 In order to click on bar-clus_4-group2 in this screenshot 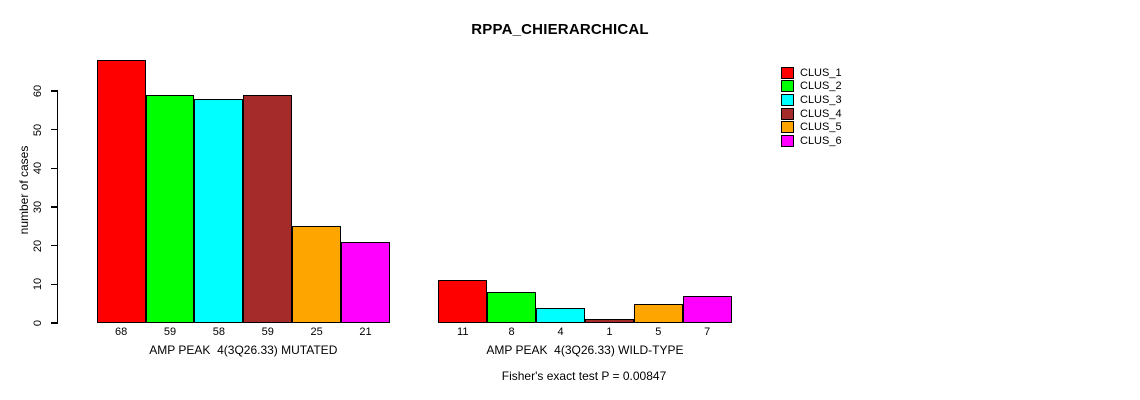, I will do `click(609, 321)`.